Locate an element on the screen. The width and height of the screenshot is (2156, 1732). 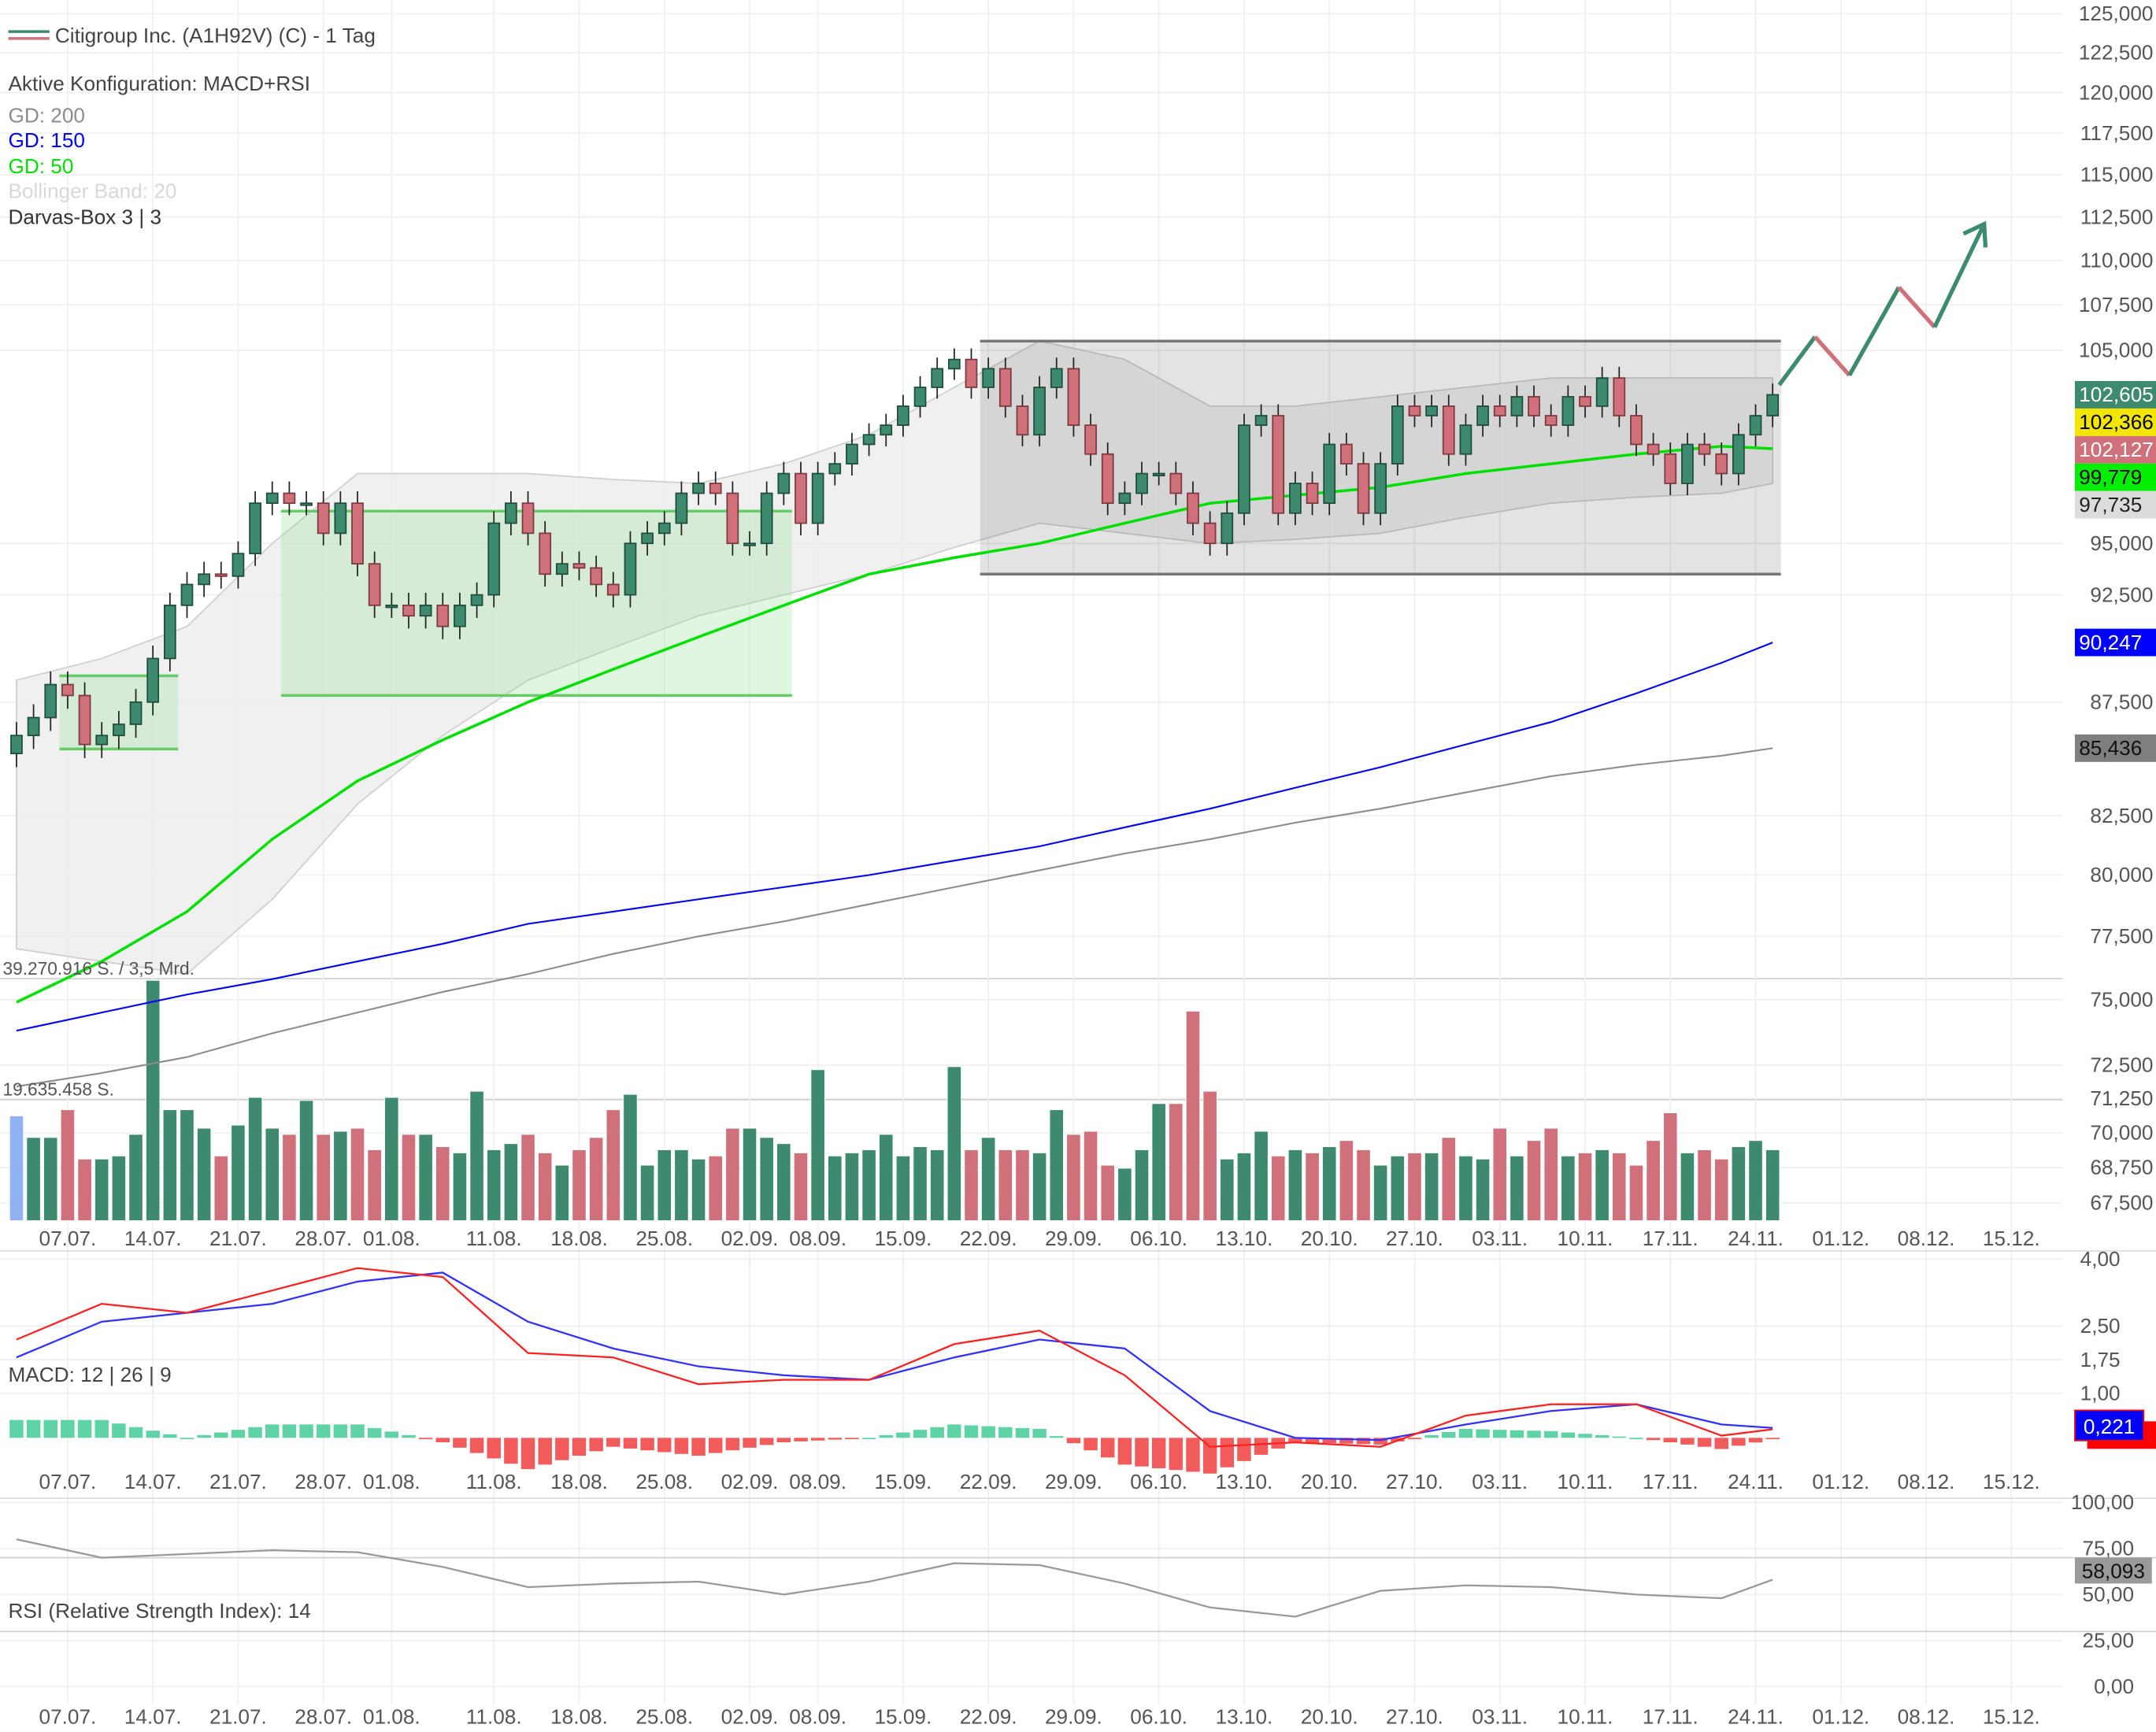
price-tick-label: 82,500 is located at coordinates (2121, 816).